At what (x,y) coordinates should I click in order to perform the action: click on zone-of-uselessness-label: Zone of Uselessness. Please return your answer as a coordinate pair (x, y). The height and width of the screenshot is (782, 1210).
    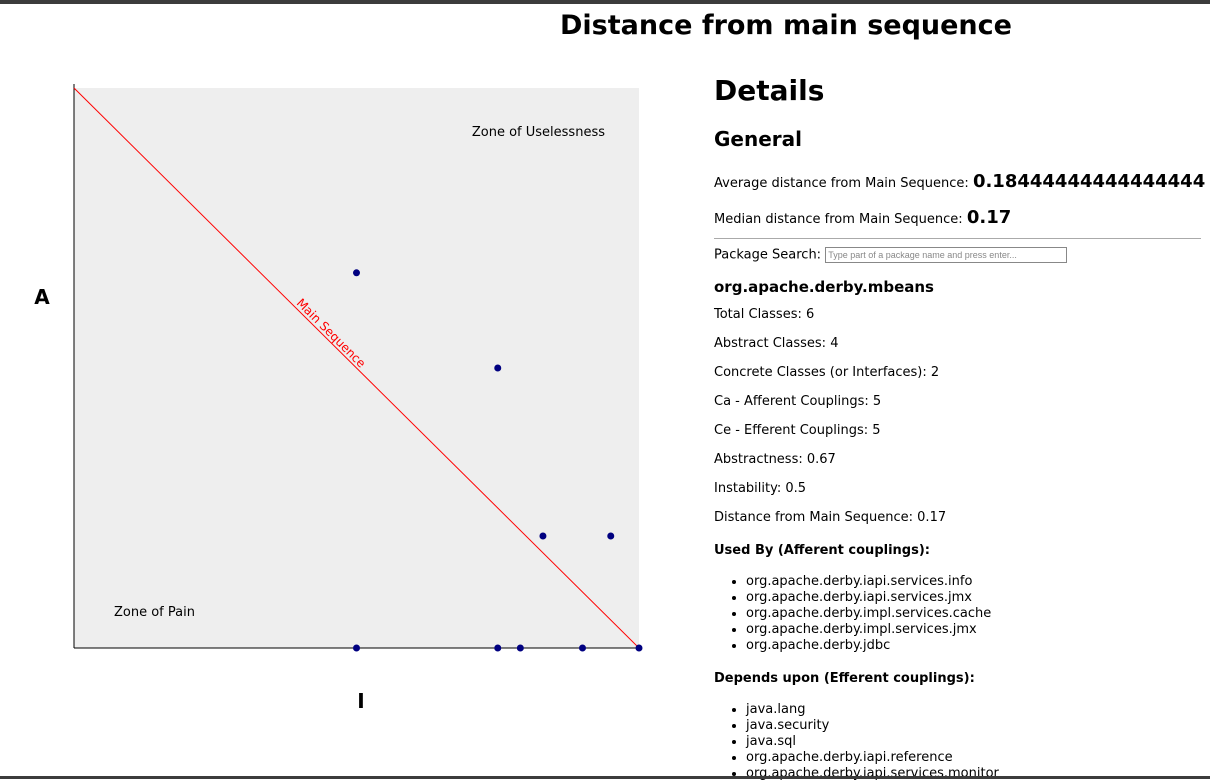
    Looking at the image, I should click on (538, 132).